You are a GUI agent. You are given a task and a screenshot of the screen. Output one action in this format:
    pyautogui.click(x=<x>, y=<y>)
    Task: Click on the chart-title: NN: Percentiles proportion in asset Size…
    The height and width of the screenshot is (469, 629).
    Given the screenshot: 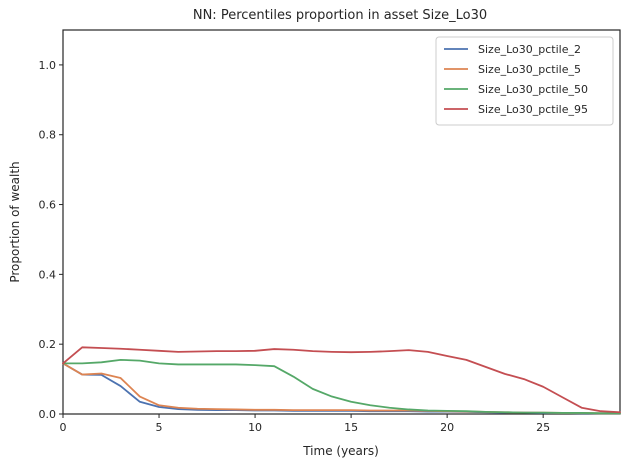 What is the action you would take?
    pyautogui.click(x=340, y=15)
    